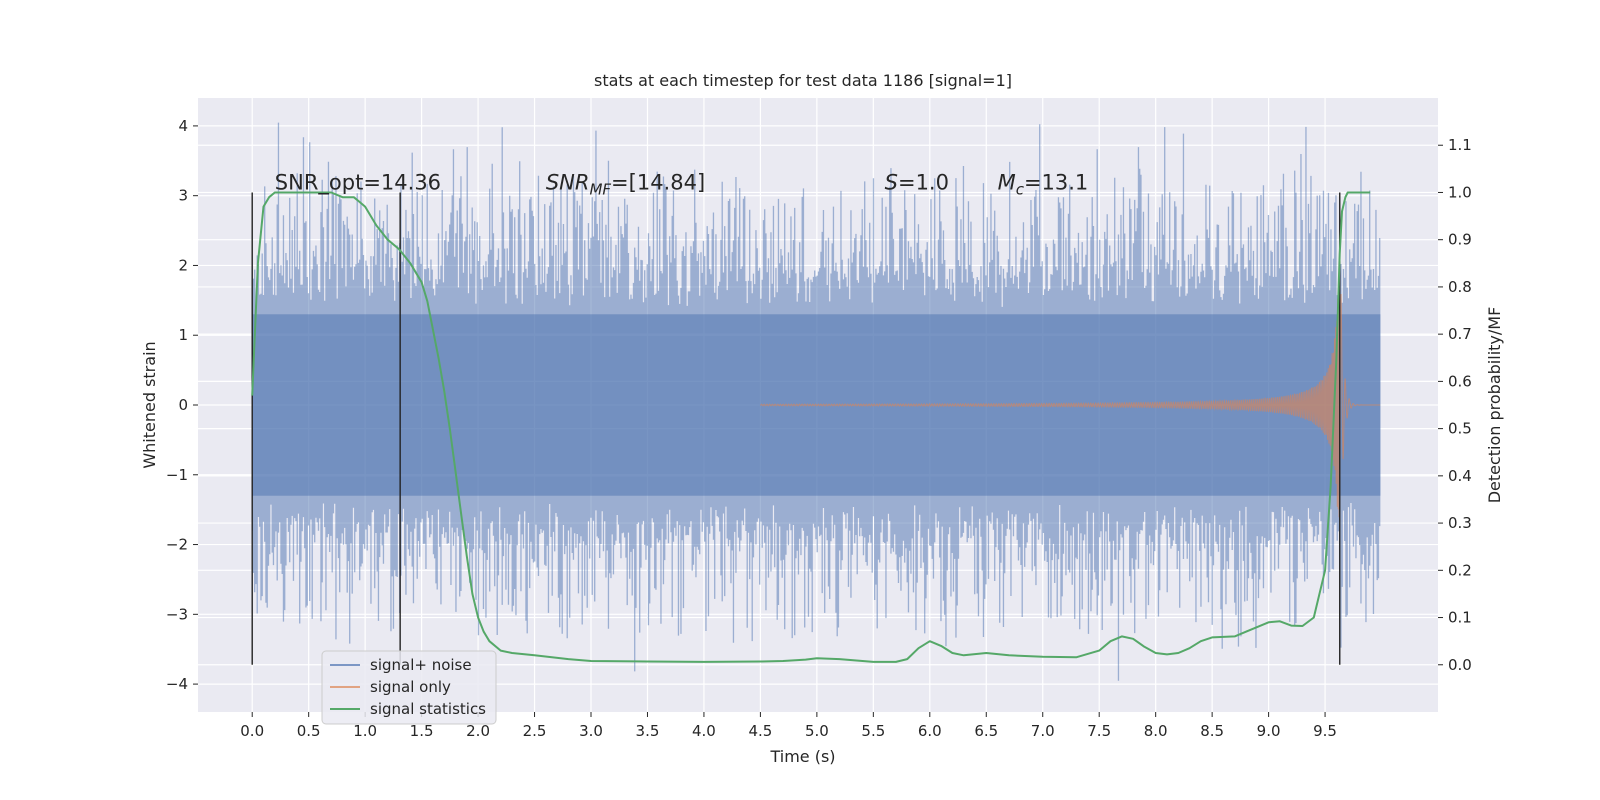 The width and height of the screenshot is (1600, 800). What do you see at coordinates (891, 182) in the screenshot?
I see `annotation-s-main: S` at bounding box center [891, 182].